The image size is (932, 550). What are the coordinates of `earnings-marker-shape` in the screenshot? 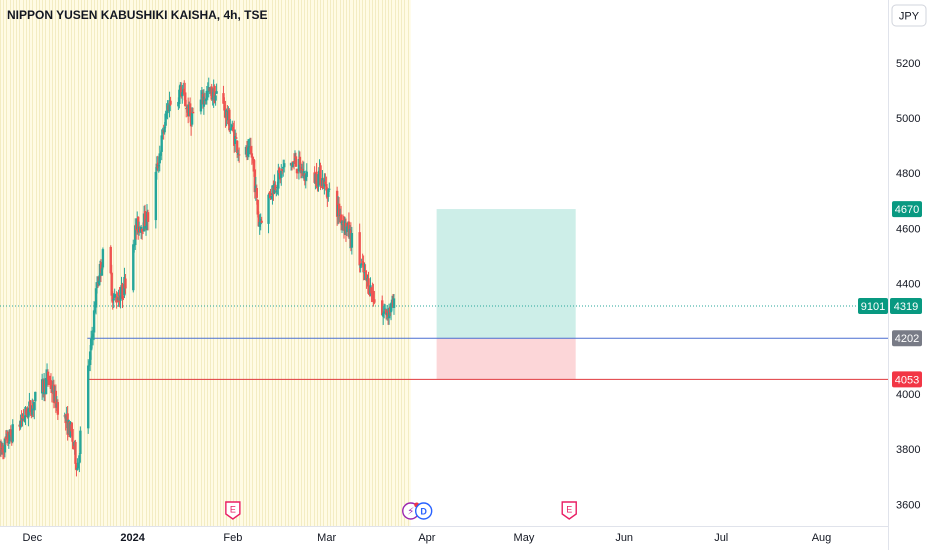 It's located at (233, 510).